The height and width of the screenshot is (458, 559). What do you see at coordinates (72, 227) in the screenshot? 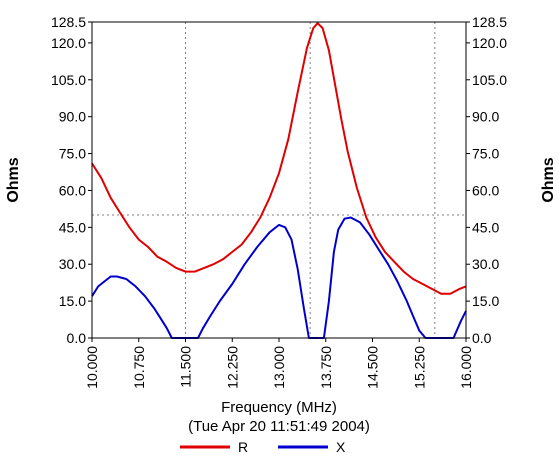
I see `y-tick-label-left: 45.0` at bounding box center [72, 227].